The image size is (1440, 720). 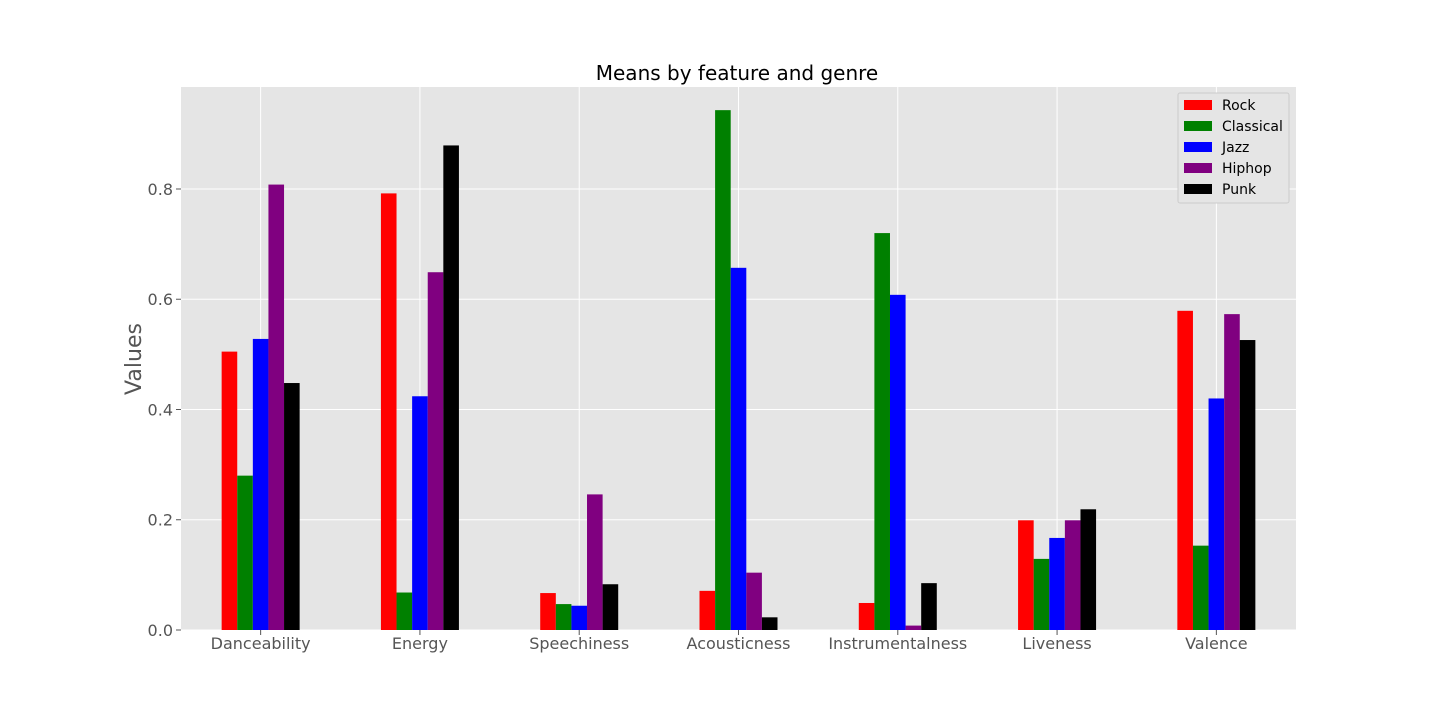 What do you see at coordinates (866, 616) in the screenshot?
I see `bar-rock-instrumentalness` at bounding box center [866, 616].